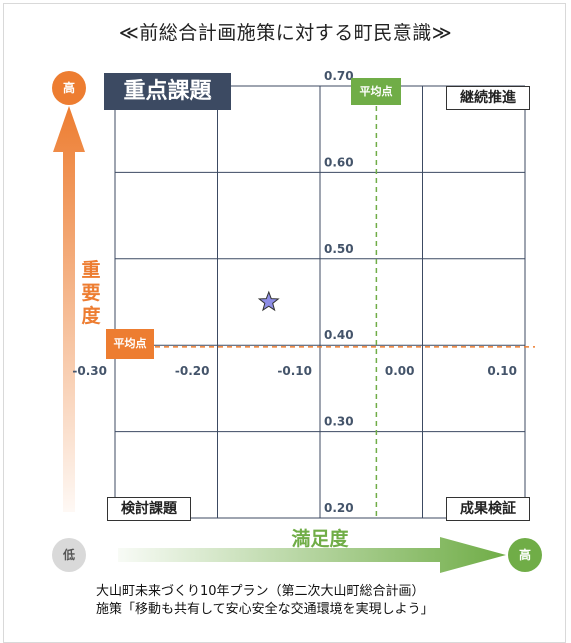 This screenshot has height=643, width=571. What do you see at coordinates (339, 249) in the screenshot?
I see `y-tick-label-3: 0.50` at bounding box center [339, 249].